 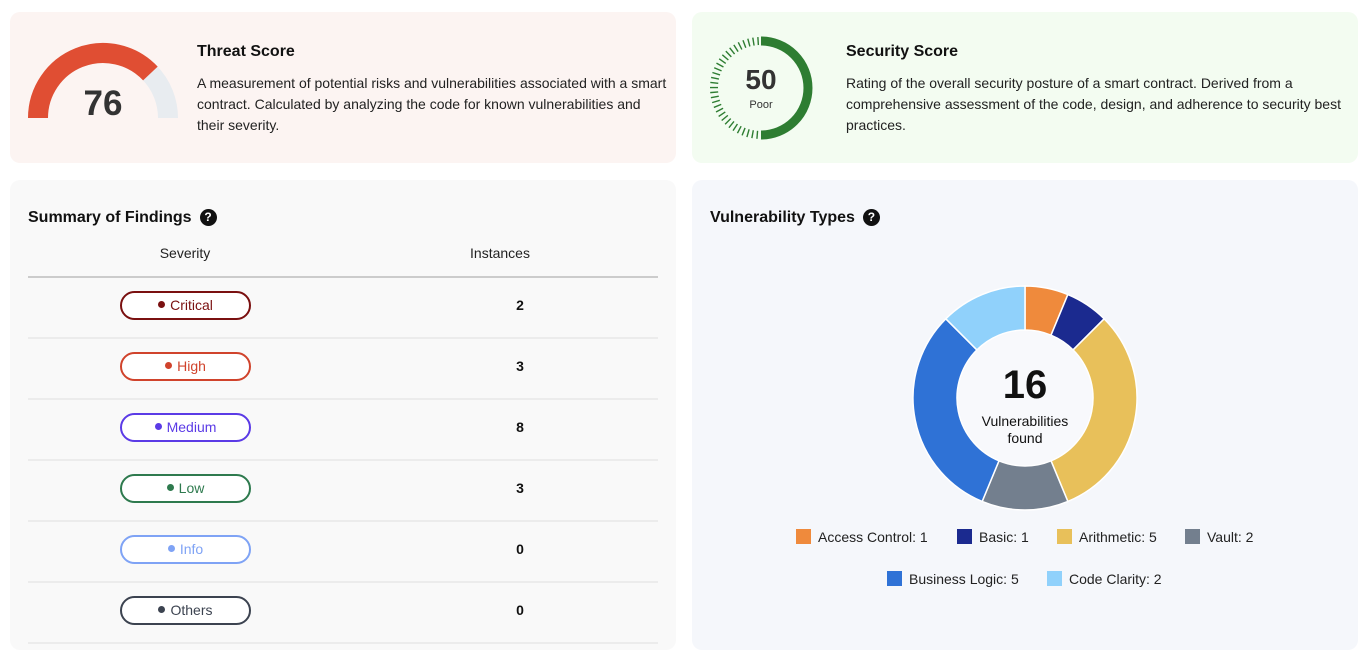 I want to click on instances-count: 8, so click(x=520, y=427).